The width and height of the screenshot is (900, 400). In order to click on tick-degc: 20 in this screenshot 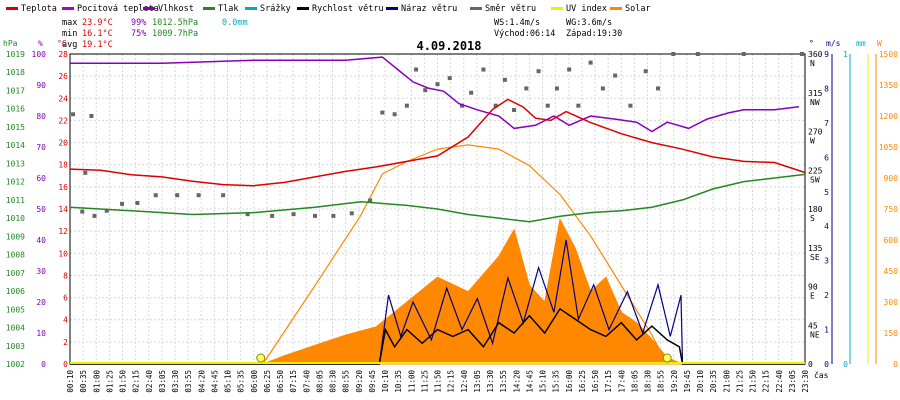, I will do `click(63, 143)`.